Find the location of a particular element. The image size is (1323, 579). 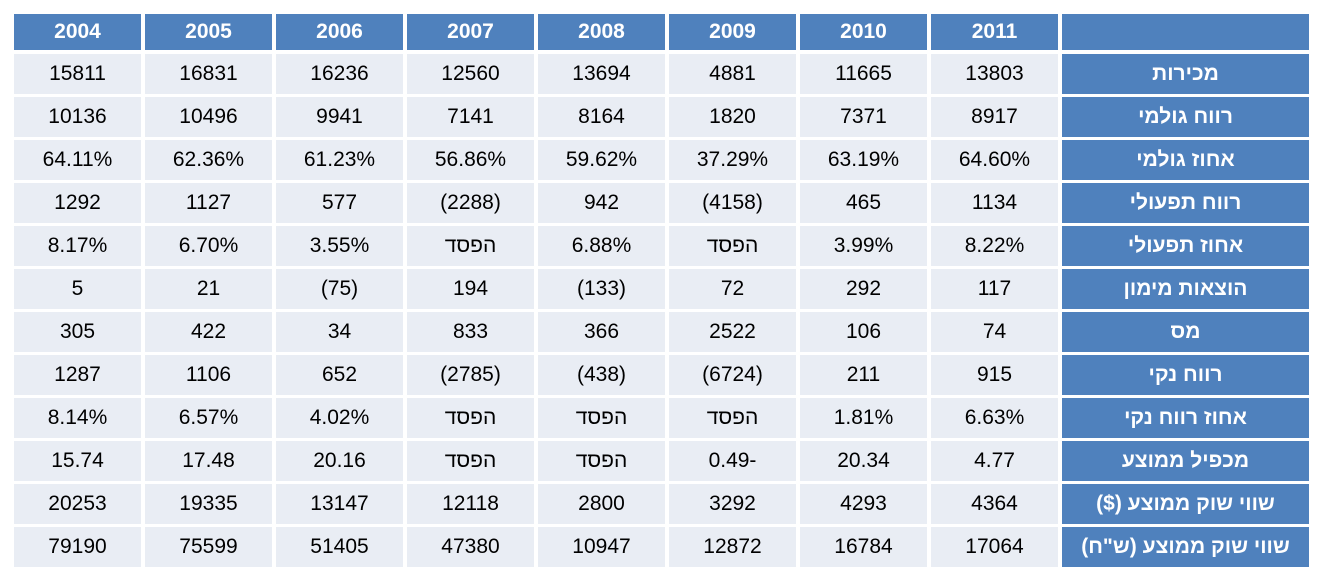

cell: 13694 is located at coordinates (601, 74).